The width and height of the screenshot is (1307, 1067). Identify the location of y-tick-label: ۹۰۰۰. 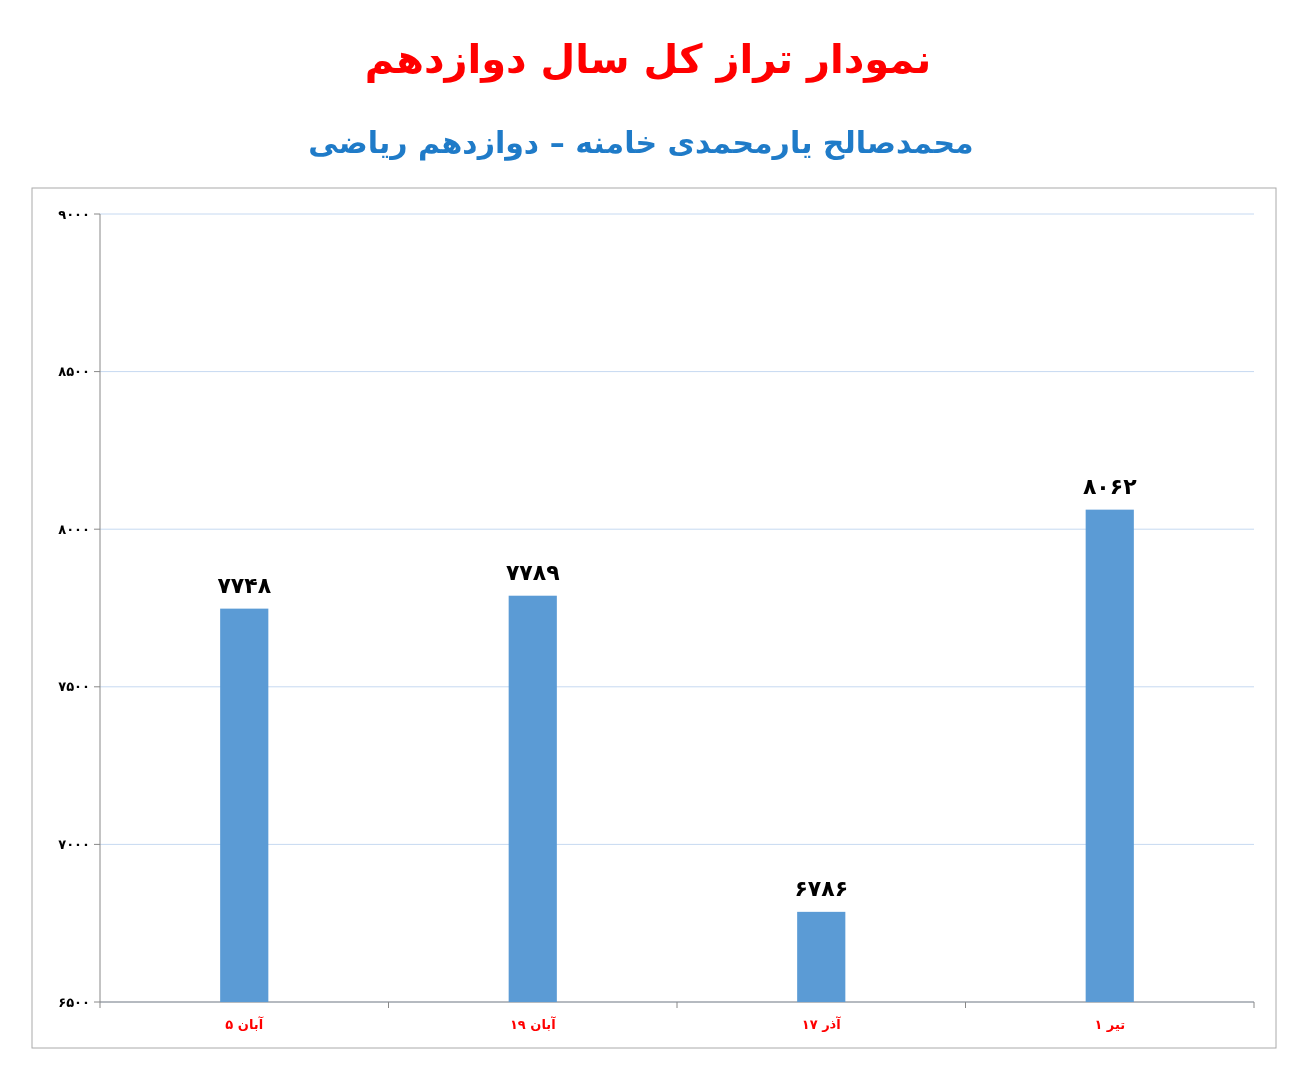
(74, 214).